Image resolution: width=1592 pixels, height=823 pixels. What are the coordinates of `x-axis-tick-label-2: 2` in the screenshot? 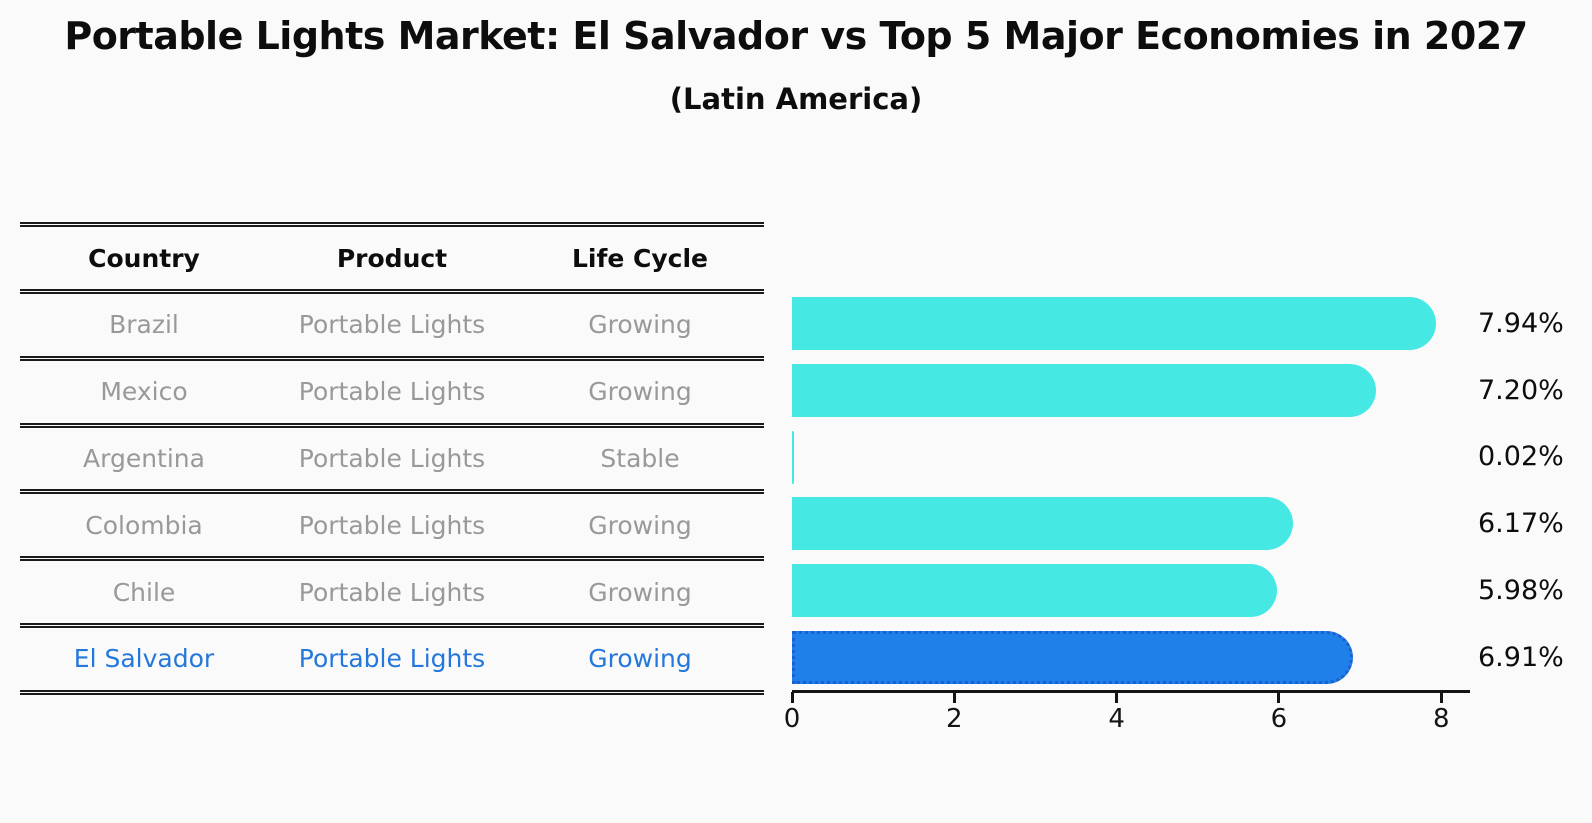 It's located at (954, 719).